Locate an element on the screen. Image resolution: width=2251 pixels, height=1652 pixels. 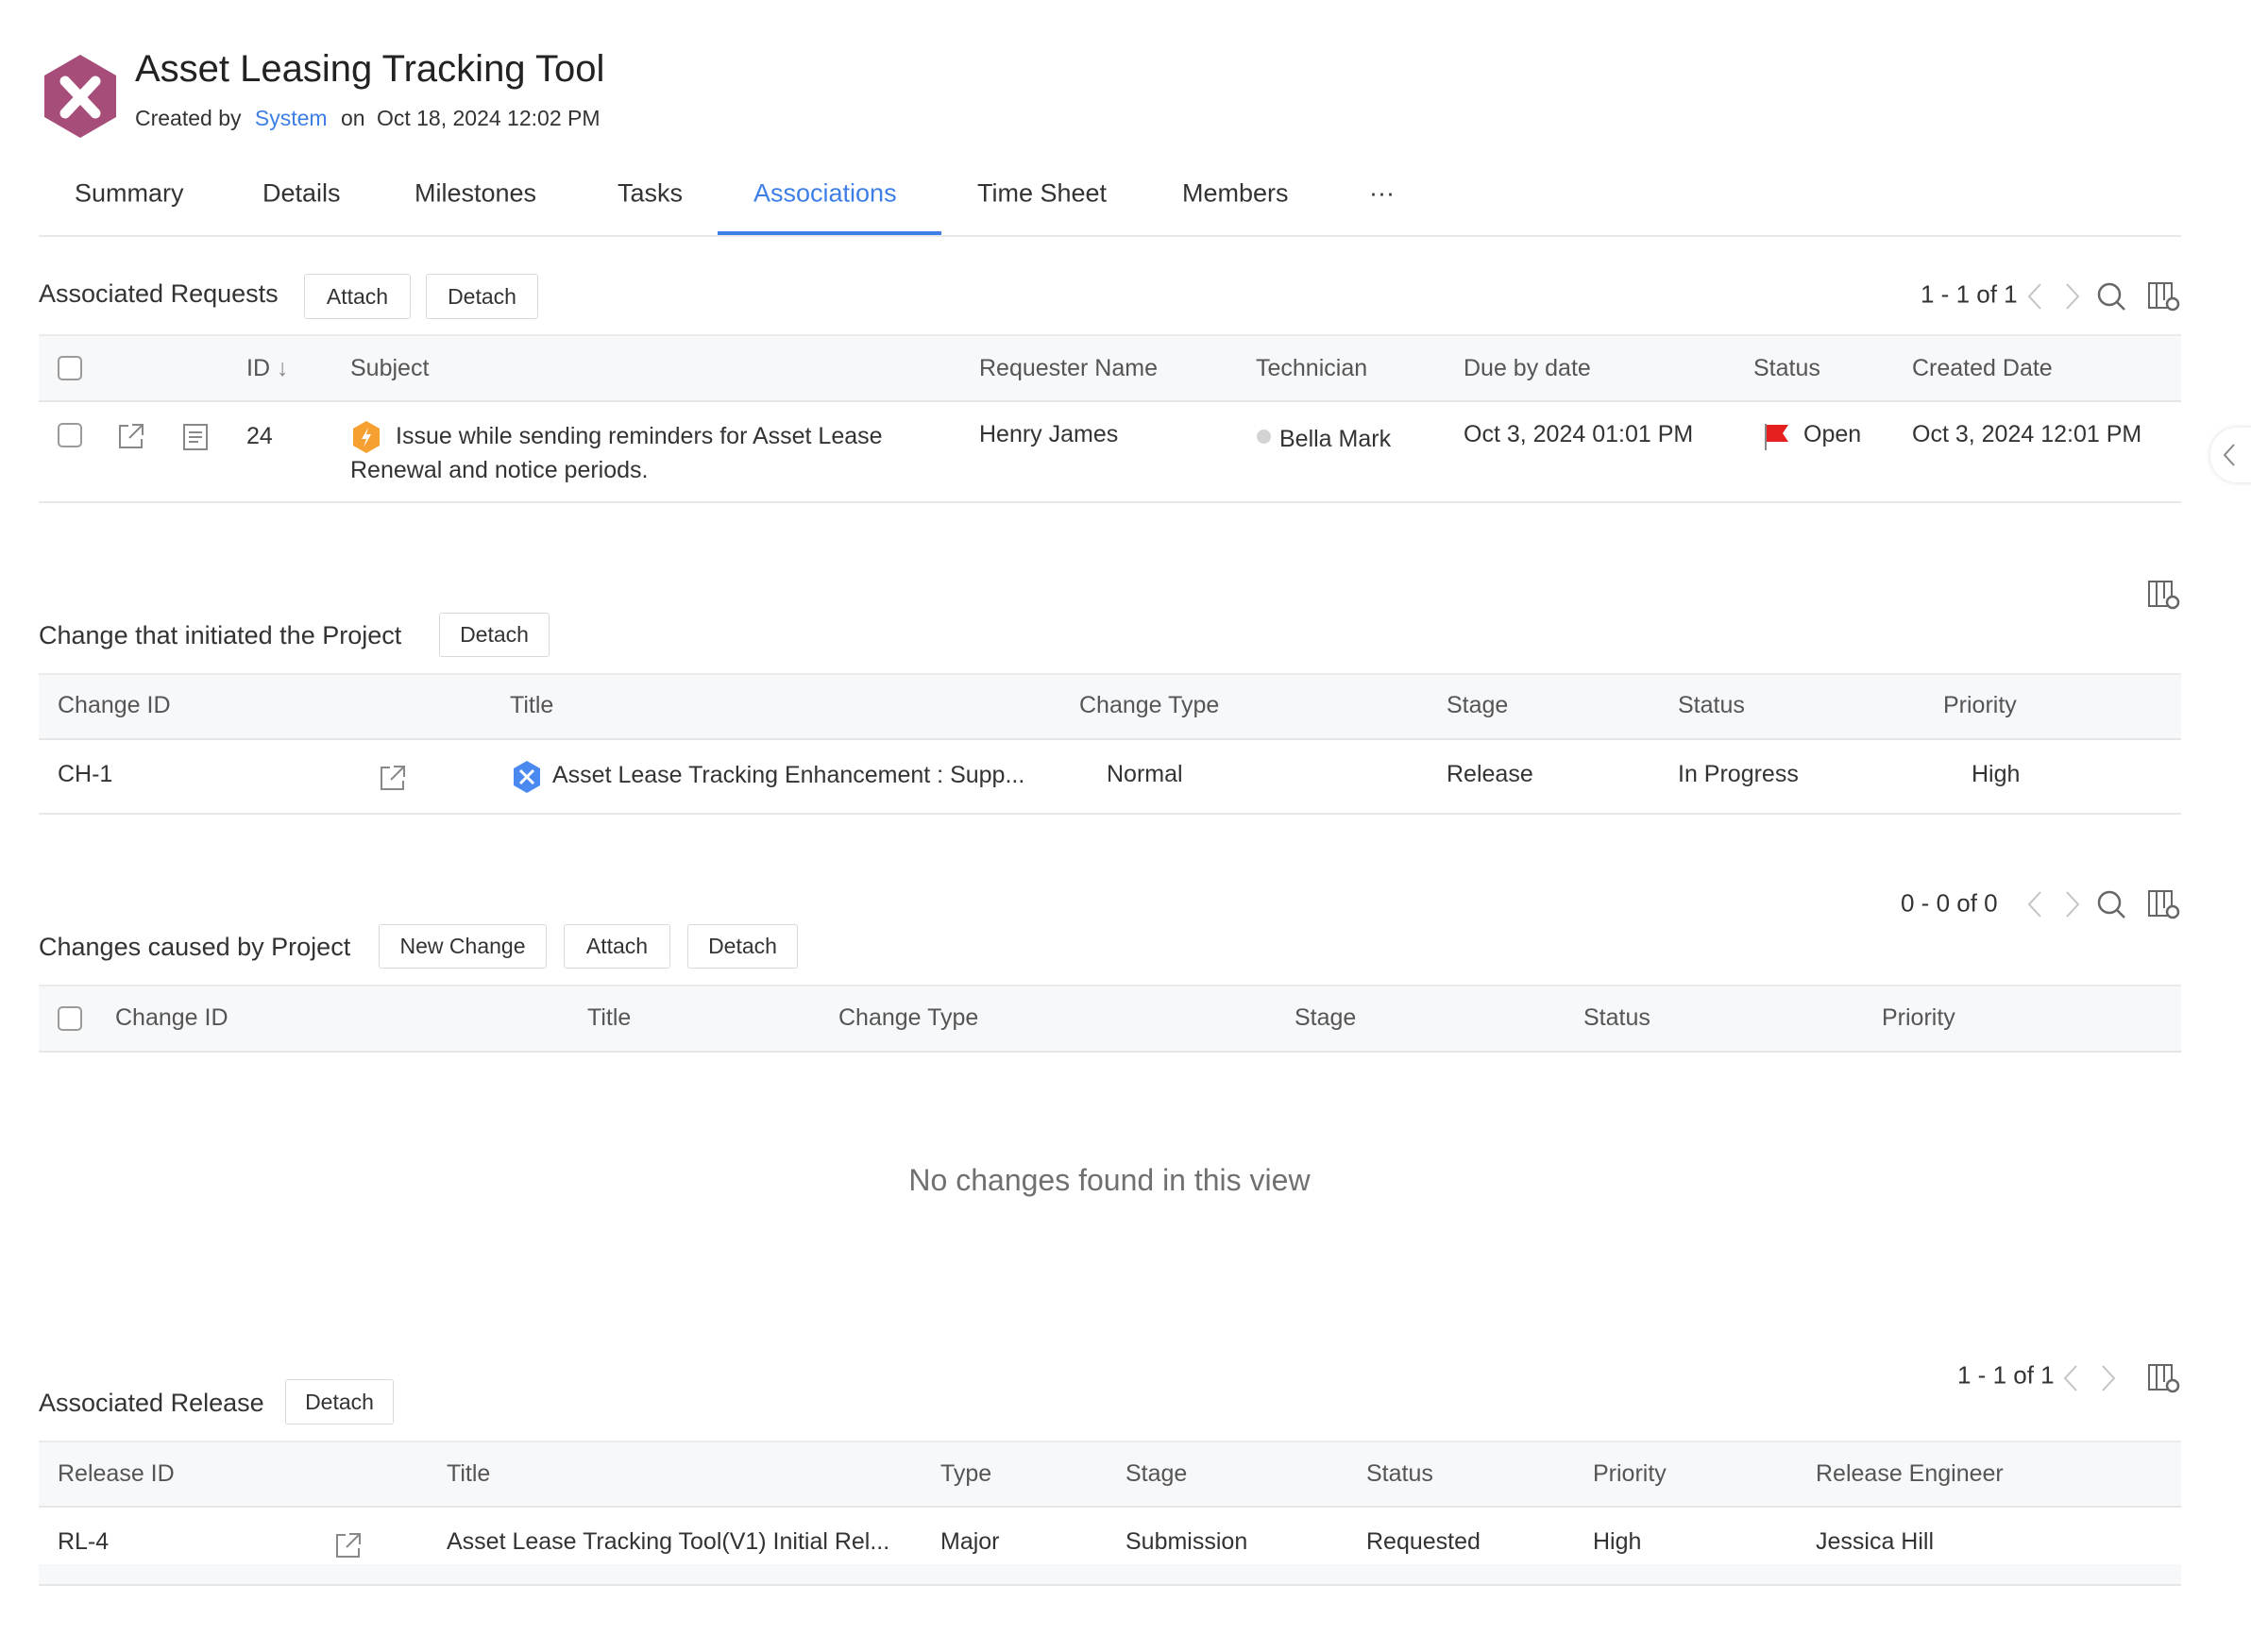
technician-name: Bella Mark is located at coordinates (1335, 439).